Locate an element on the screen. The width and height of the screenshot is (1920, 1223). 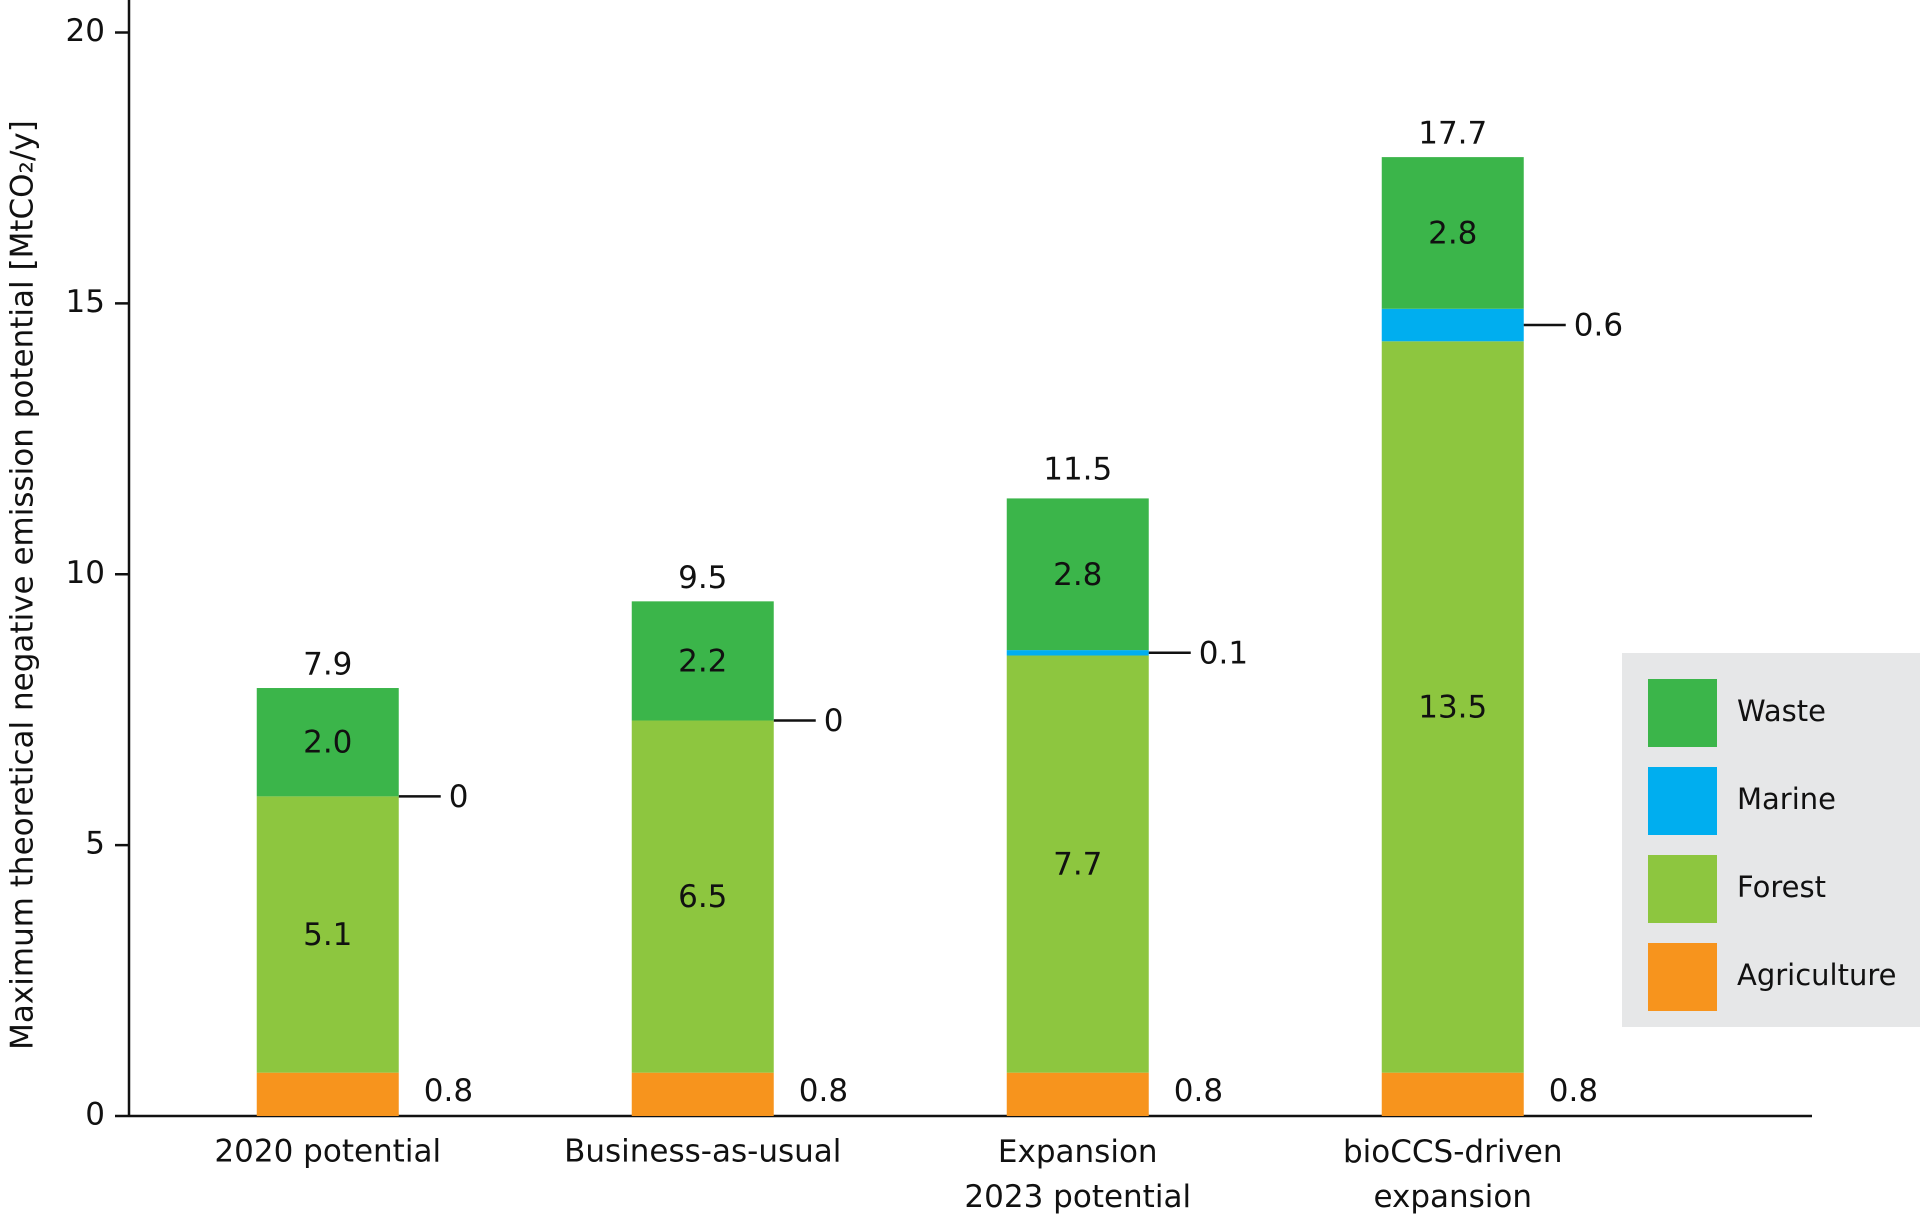
value-label: 13.5 is located at coordinates (1452, 707).